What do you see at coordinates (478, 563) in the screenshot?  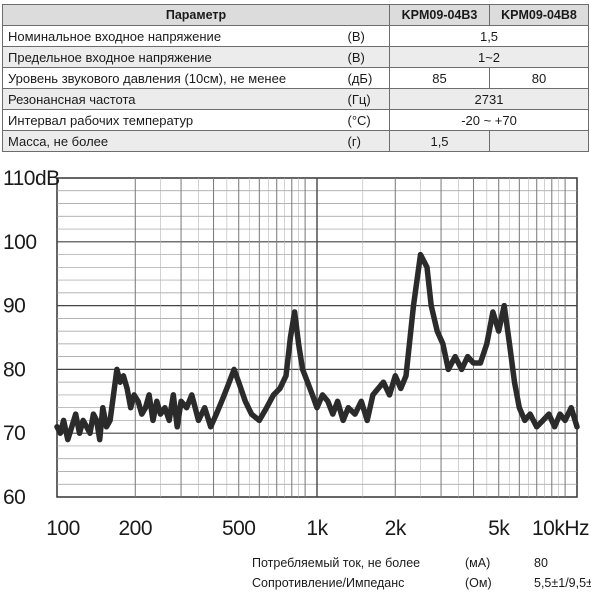 I see `note-unit: (мА)` at bounding box center [478, 563].